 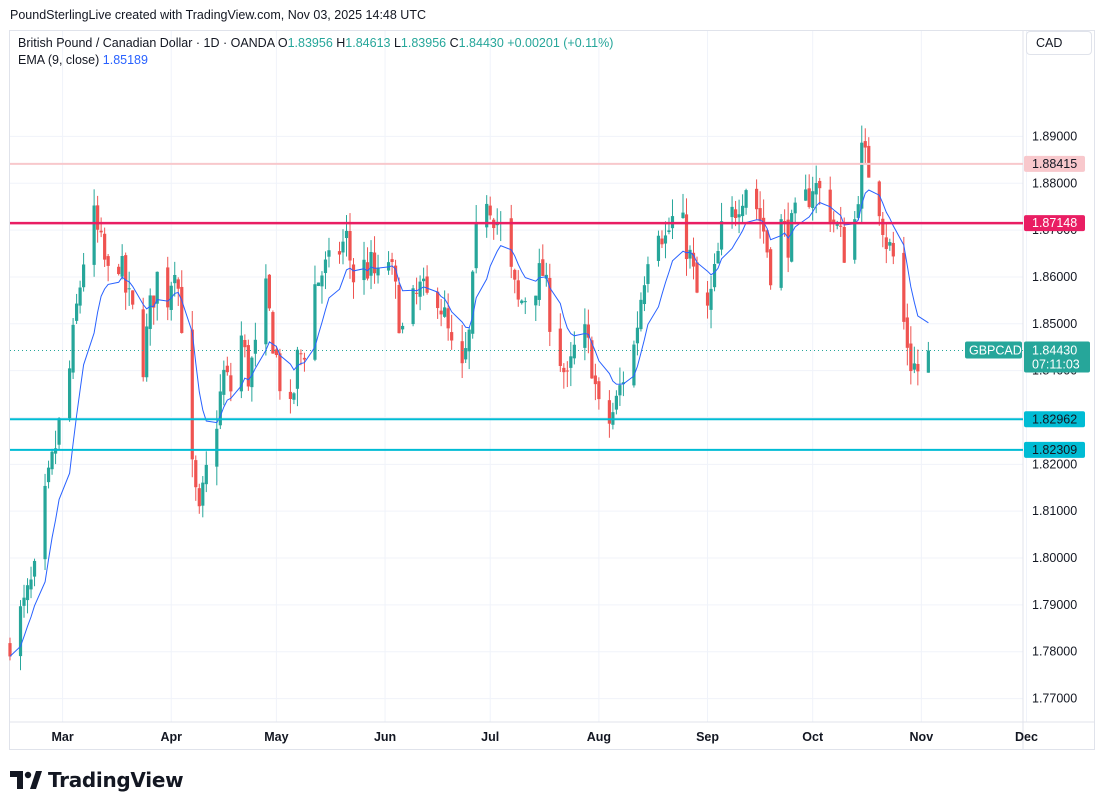 I want to click on x-tick-label: Jul, so click(x=490, y=737).